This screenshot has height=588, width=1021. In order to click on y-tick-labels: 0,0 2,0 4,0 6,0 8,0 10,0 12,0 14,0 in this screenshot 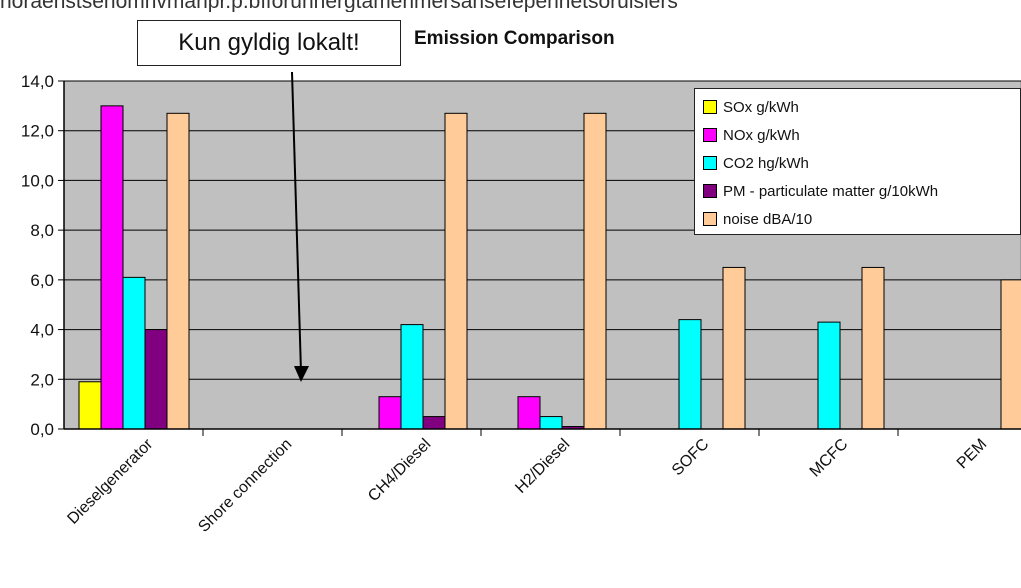, I will do `click(37, 255)`.